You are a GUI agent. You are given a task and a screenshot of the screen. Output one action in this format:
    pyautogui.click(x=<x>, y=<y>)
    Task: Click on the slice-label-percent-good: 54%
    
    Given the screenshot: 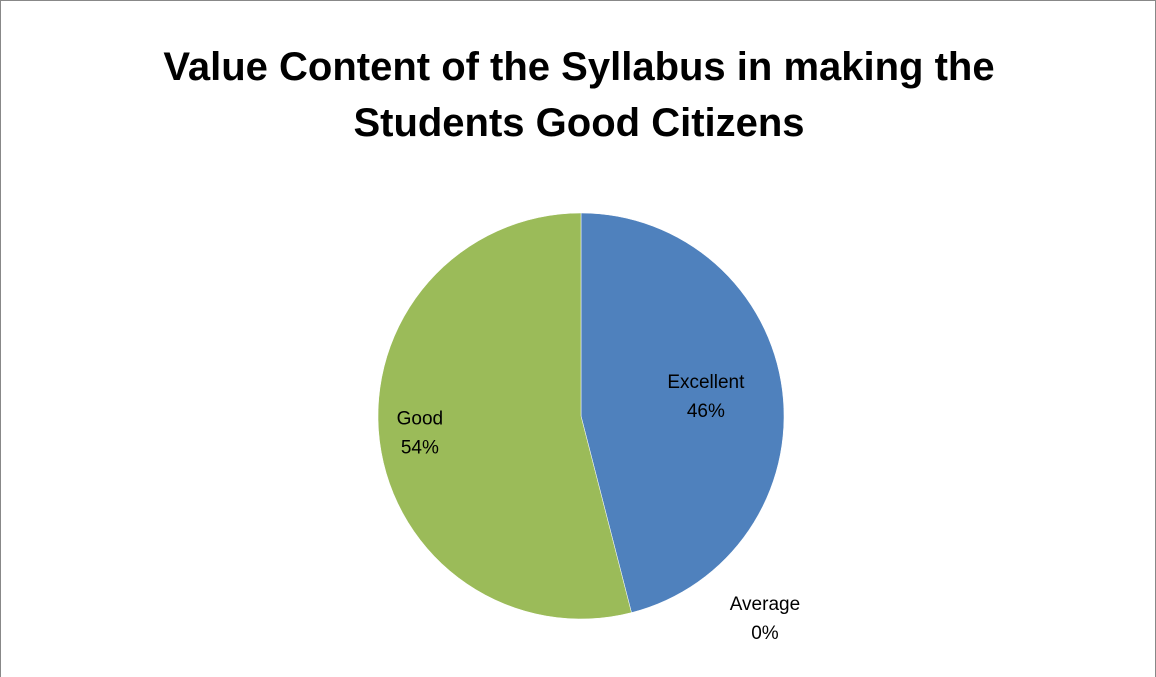 What is the action you would take?
    pyautogui.click(x=420, y=447)
    